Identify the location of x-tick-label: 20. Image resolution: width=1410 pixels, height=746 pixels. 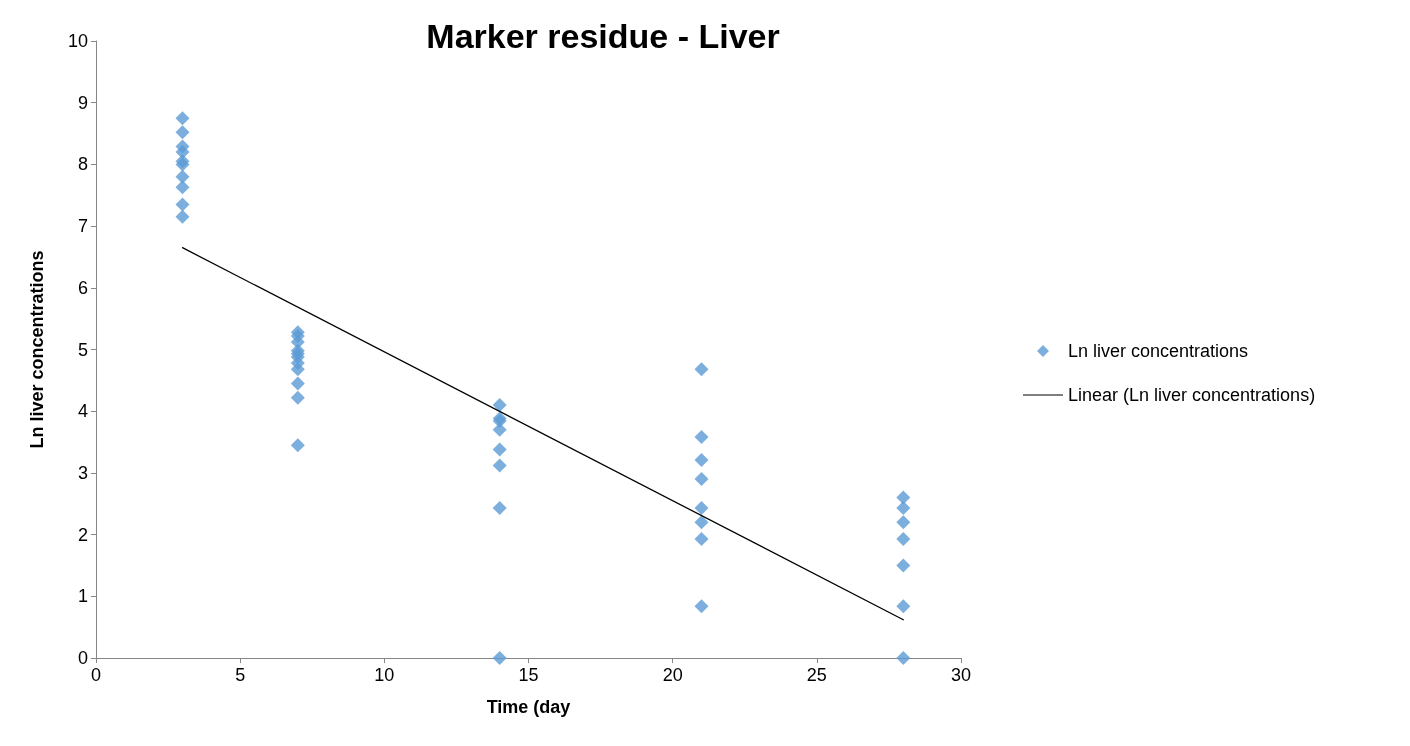
(672, 675).